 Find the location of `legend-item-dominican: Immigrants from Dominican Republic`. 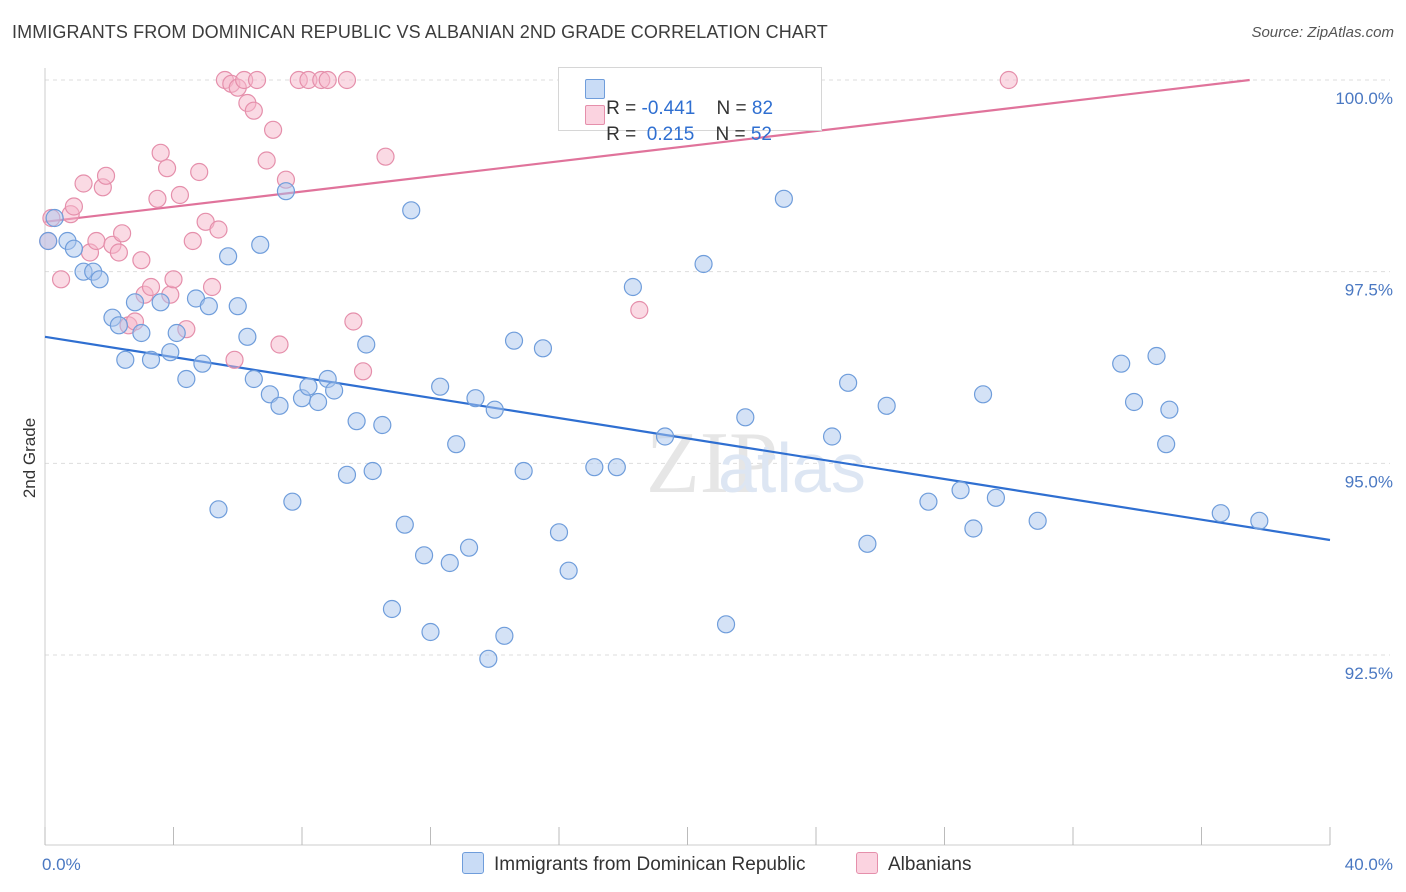

legend-item-dominican: Immigrants from Dominican Republic is located at coordinates (634, 864).